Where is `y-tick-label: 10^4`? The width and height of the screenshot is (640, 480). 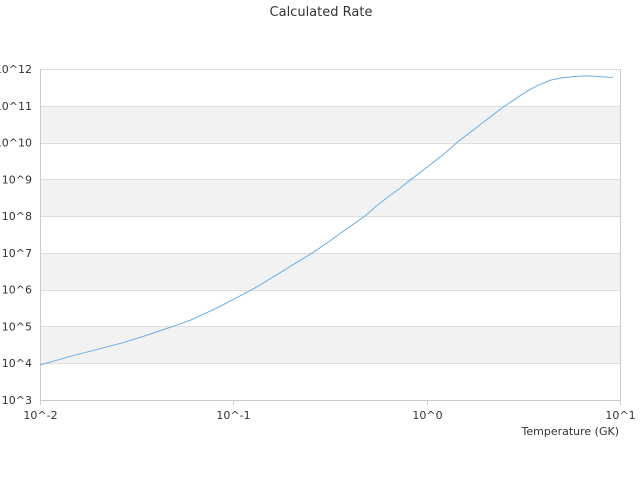
y-tick-label: 10^4 is located at coordinates (17, 363).